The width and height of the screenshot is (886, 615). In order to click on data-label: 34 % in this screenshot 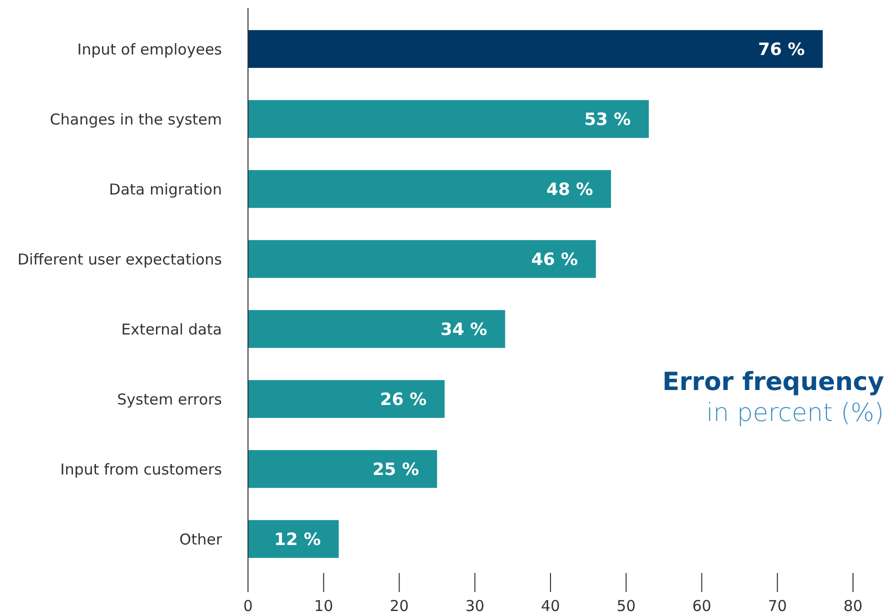, I will do `click(464, 330)`.